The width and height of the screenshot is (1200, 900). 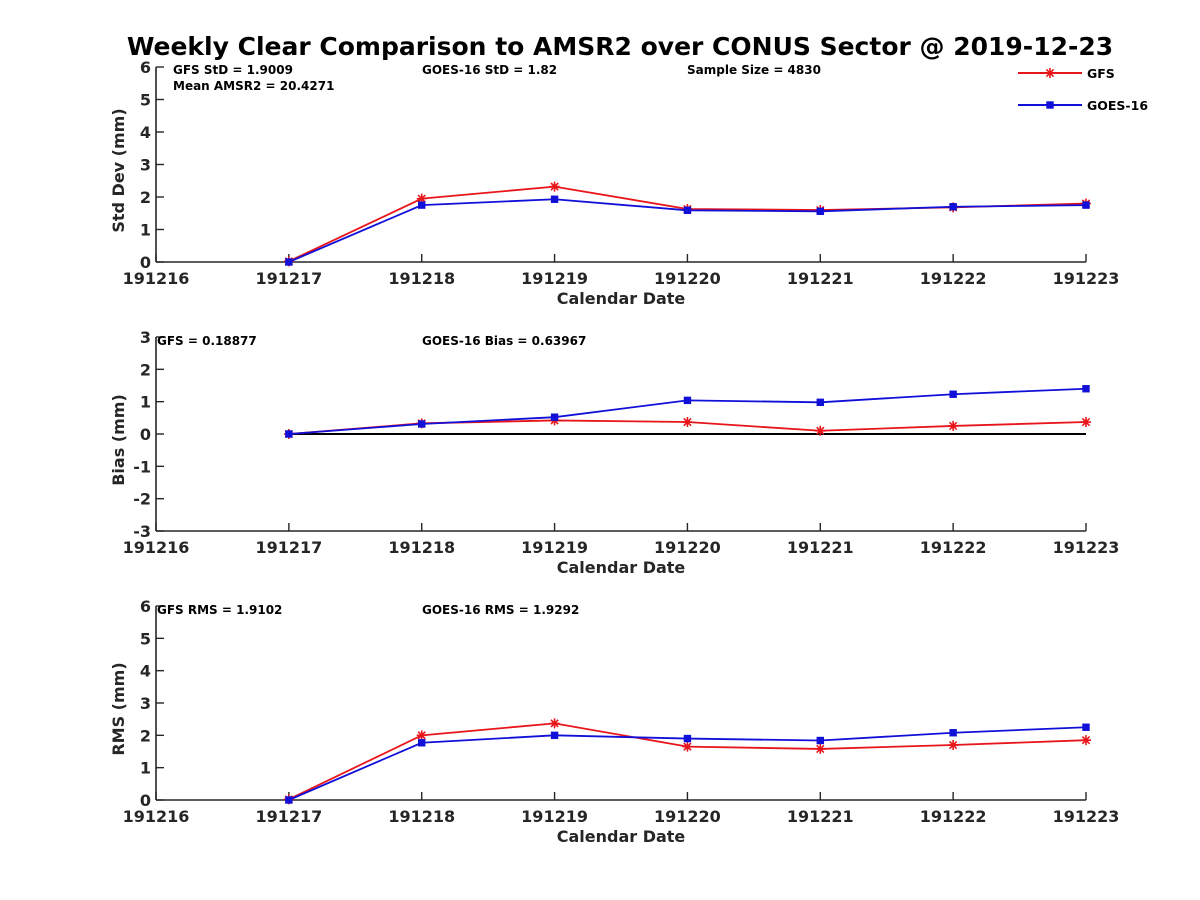 What do you see at coordinates (219, 610) in the screenshot?
I see `stat-annotation: GFS RMS = 1.9102` at bounding box center [219, 610].